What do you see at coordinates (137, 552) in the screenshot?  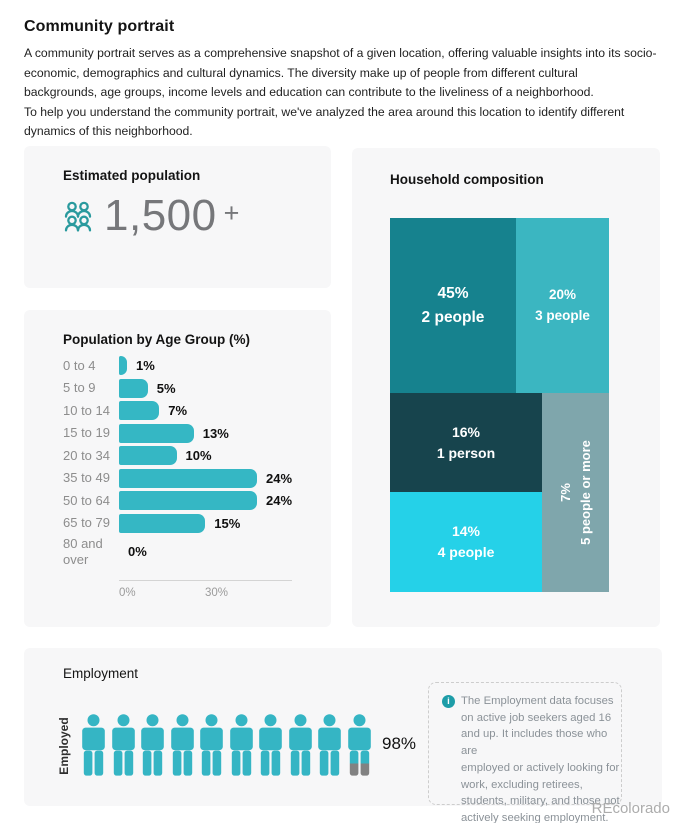 I see `age-bar-value: 0%` at bounding box center [137, 552].